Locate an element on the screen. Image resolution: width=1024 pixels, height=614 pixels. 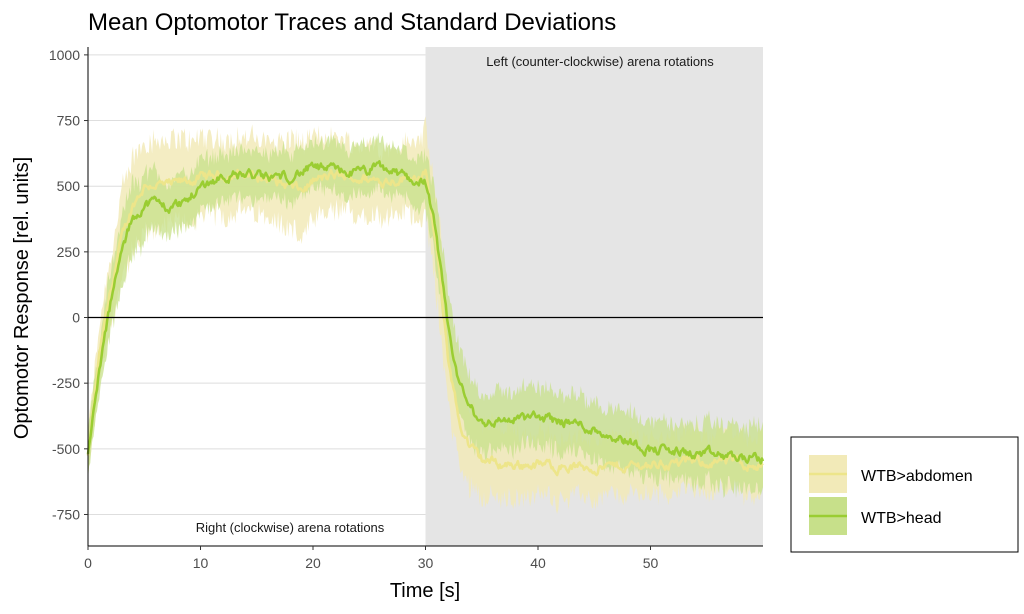
y-axis-ticks: -750 -500 -250 0 250 500 750 1000 is located at coordinates (68, 284).